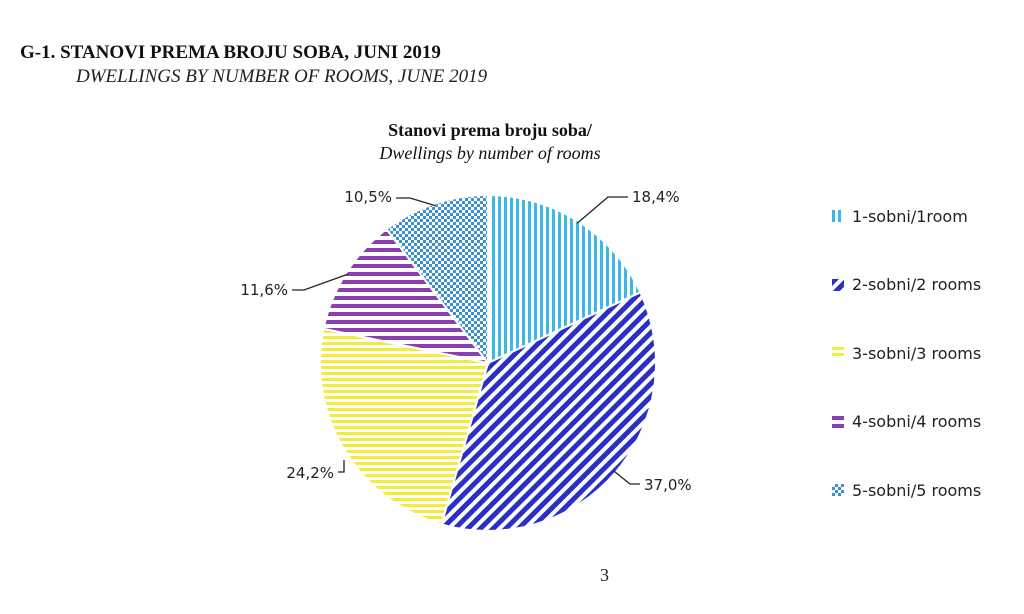 This screenshot has width=1024, height=614. I want to click on legend-swatch-3-rooms, so click(838, 353).